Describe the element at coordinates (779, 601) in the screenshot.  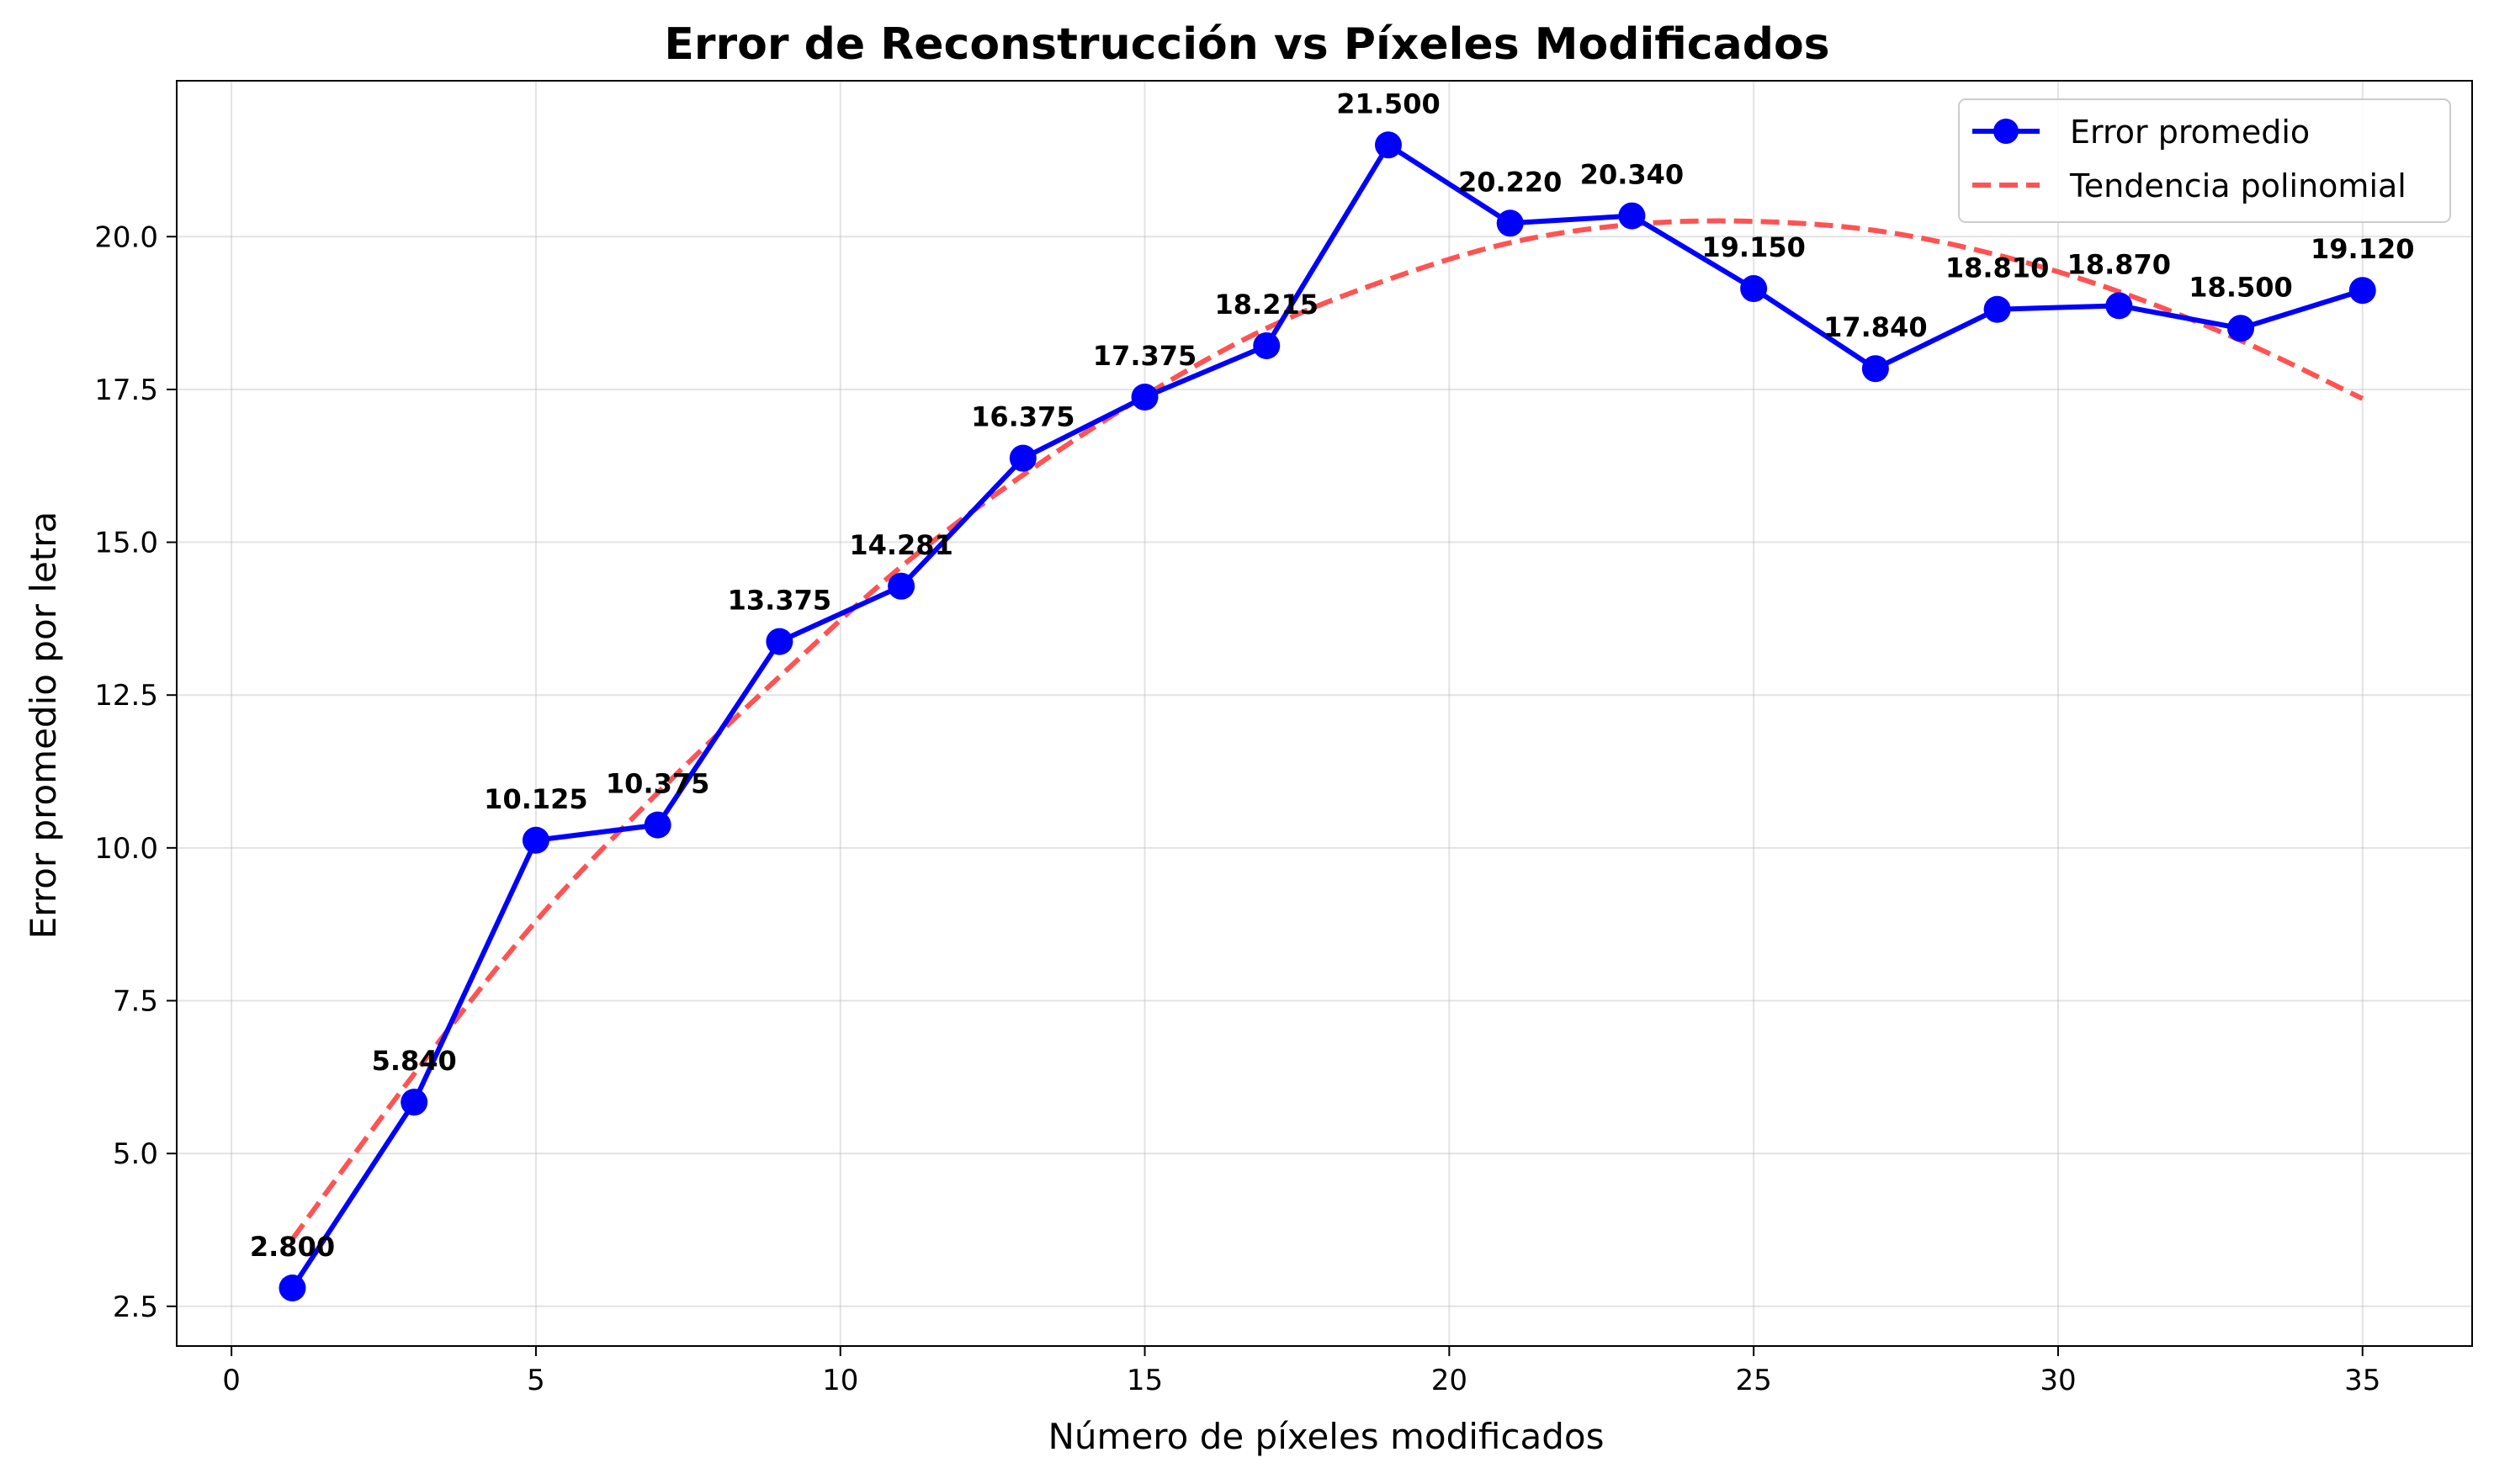
I see `data-label: 13.375` at that location.